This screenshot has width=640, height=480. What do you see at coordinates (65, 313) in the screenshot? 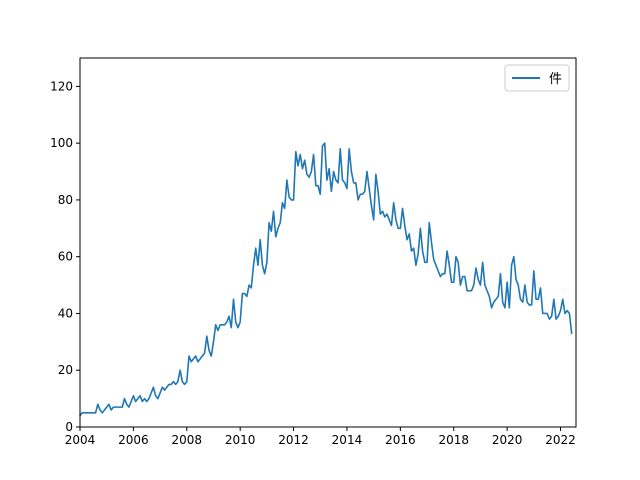
I see `y-tick-label: 40` at bounding box center [65, 313].